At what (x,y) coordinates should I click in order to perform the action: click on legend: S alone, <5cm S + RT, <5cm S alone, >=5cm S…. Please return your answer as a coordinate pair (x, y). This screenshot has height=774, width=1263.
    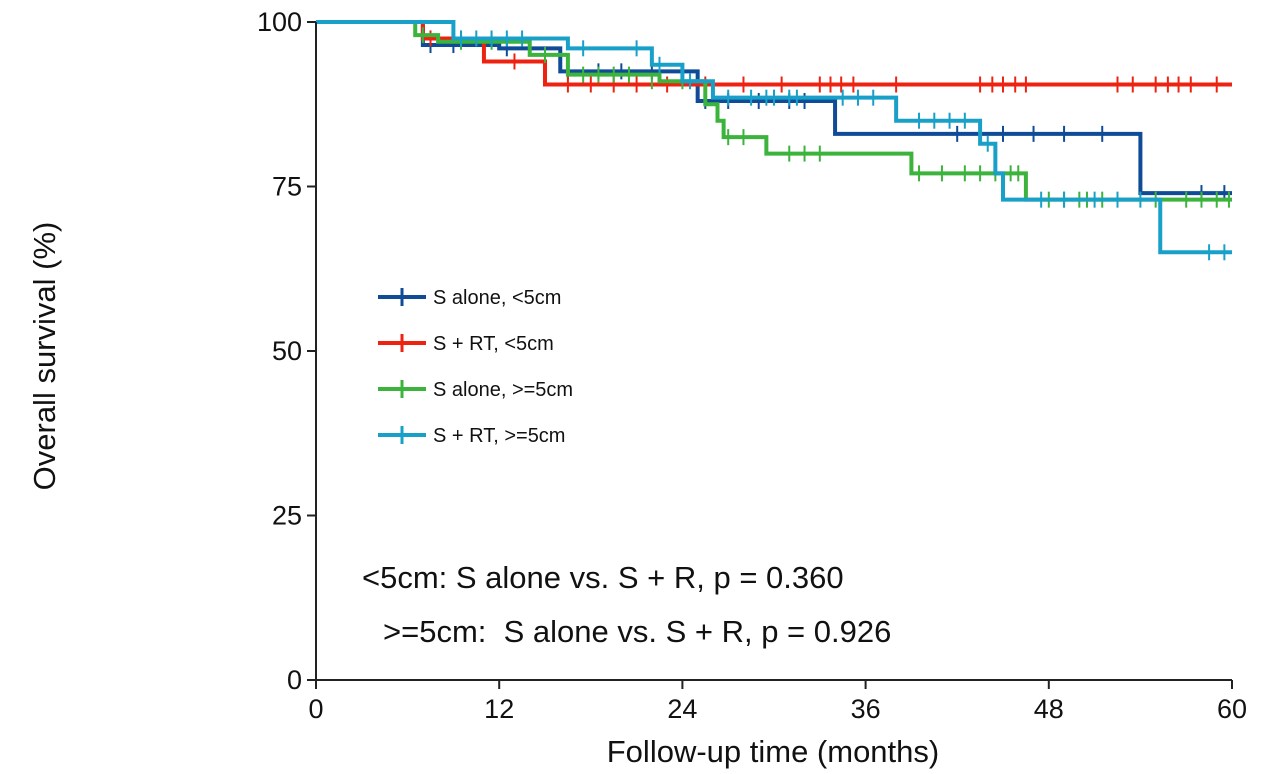
    Looking at the image, I should click on (475, 367).